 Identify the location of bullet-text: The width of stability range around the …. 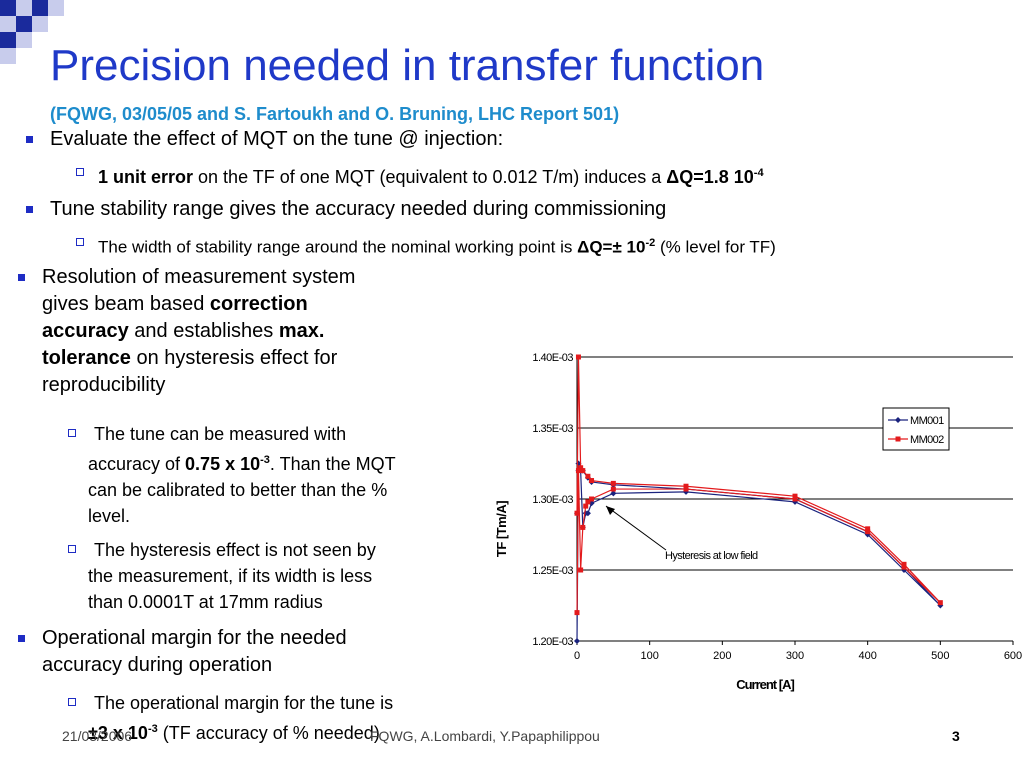
(338, 247).